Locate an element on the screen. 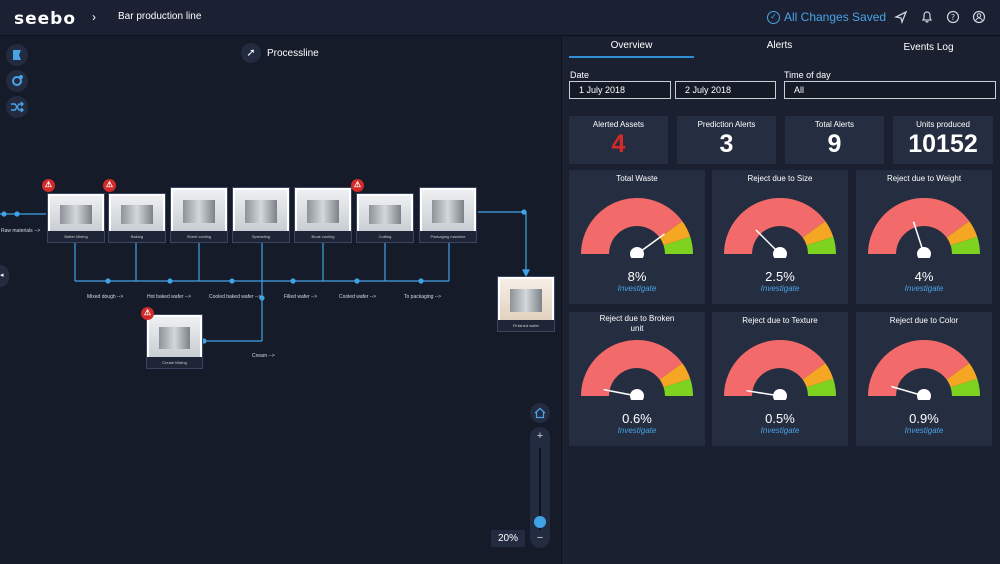 The height and width of the screenshot is (564, 1000). collapse-panel-button: ◂ is located at coordinates (4, 276).